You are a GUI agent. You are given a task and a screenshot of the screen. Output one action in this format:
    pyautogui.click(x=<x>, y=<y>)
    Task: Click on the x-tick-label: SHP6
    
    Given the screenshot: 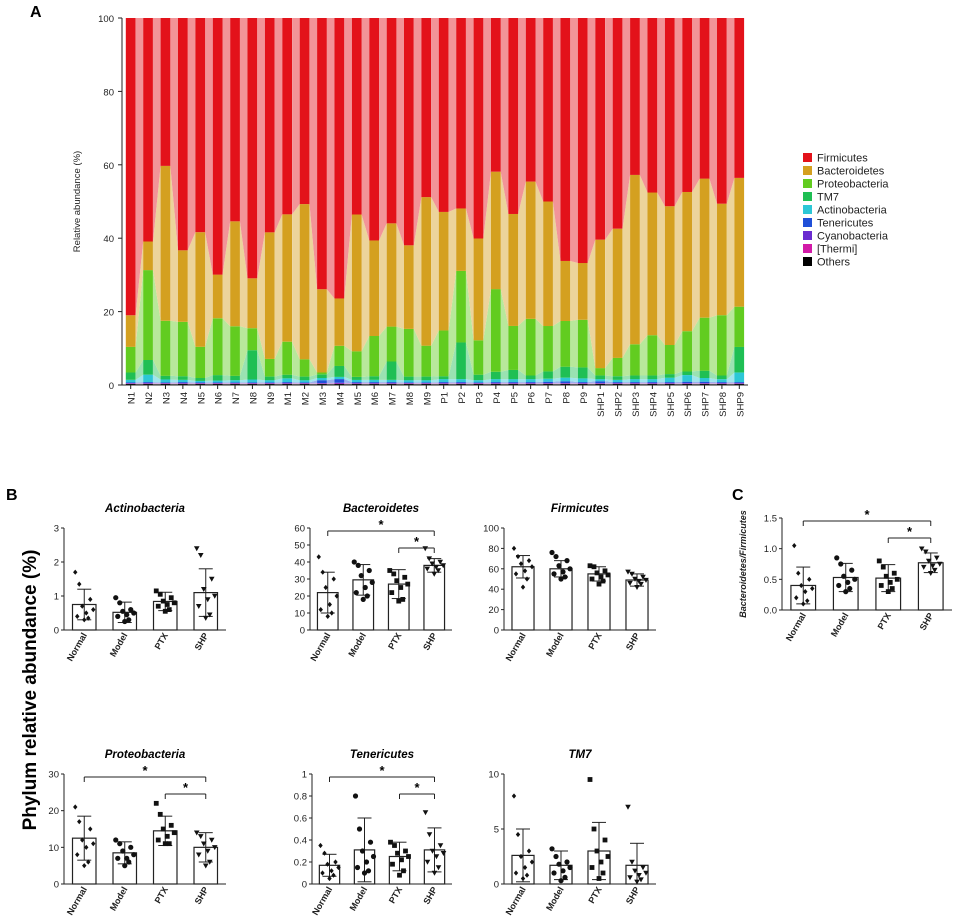 What is the action you would take?
    pyautogui.click(x=688, y=404)
    